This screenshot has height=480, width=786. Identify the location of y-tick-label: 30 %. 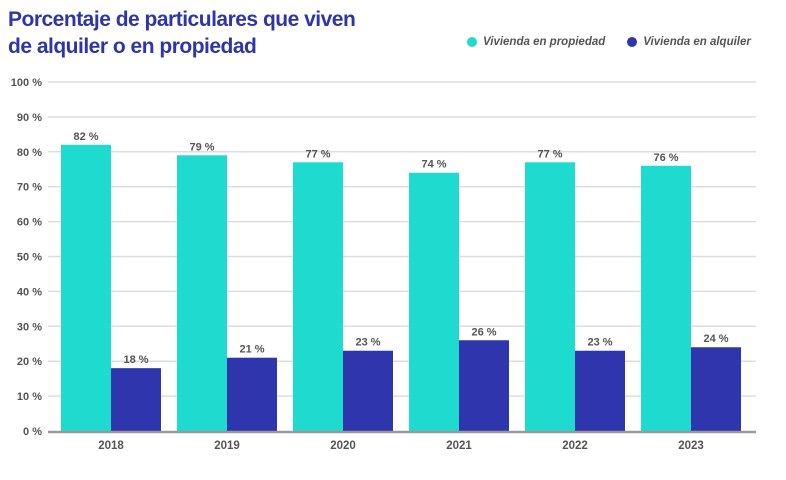
(29, 327).